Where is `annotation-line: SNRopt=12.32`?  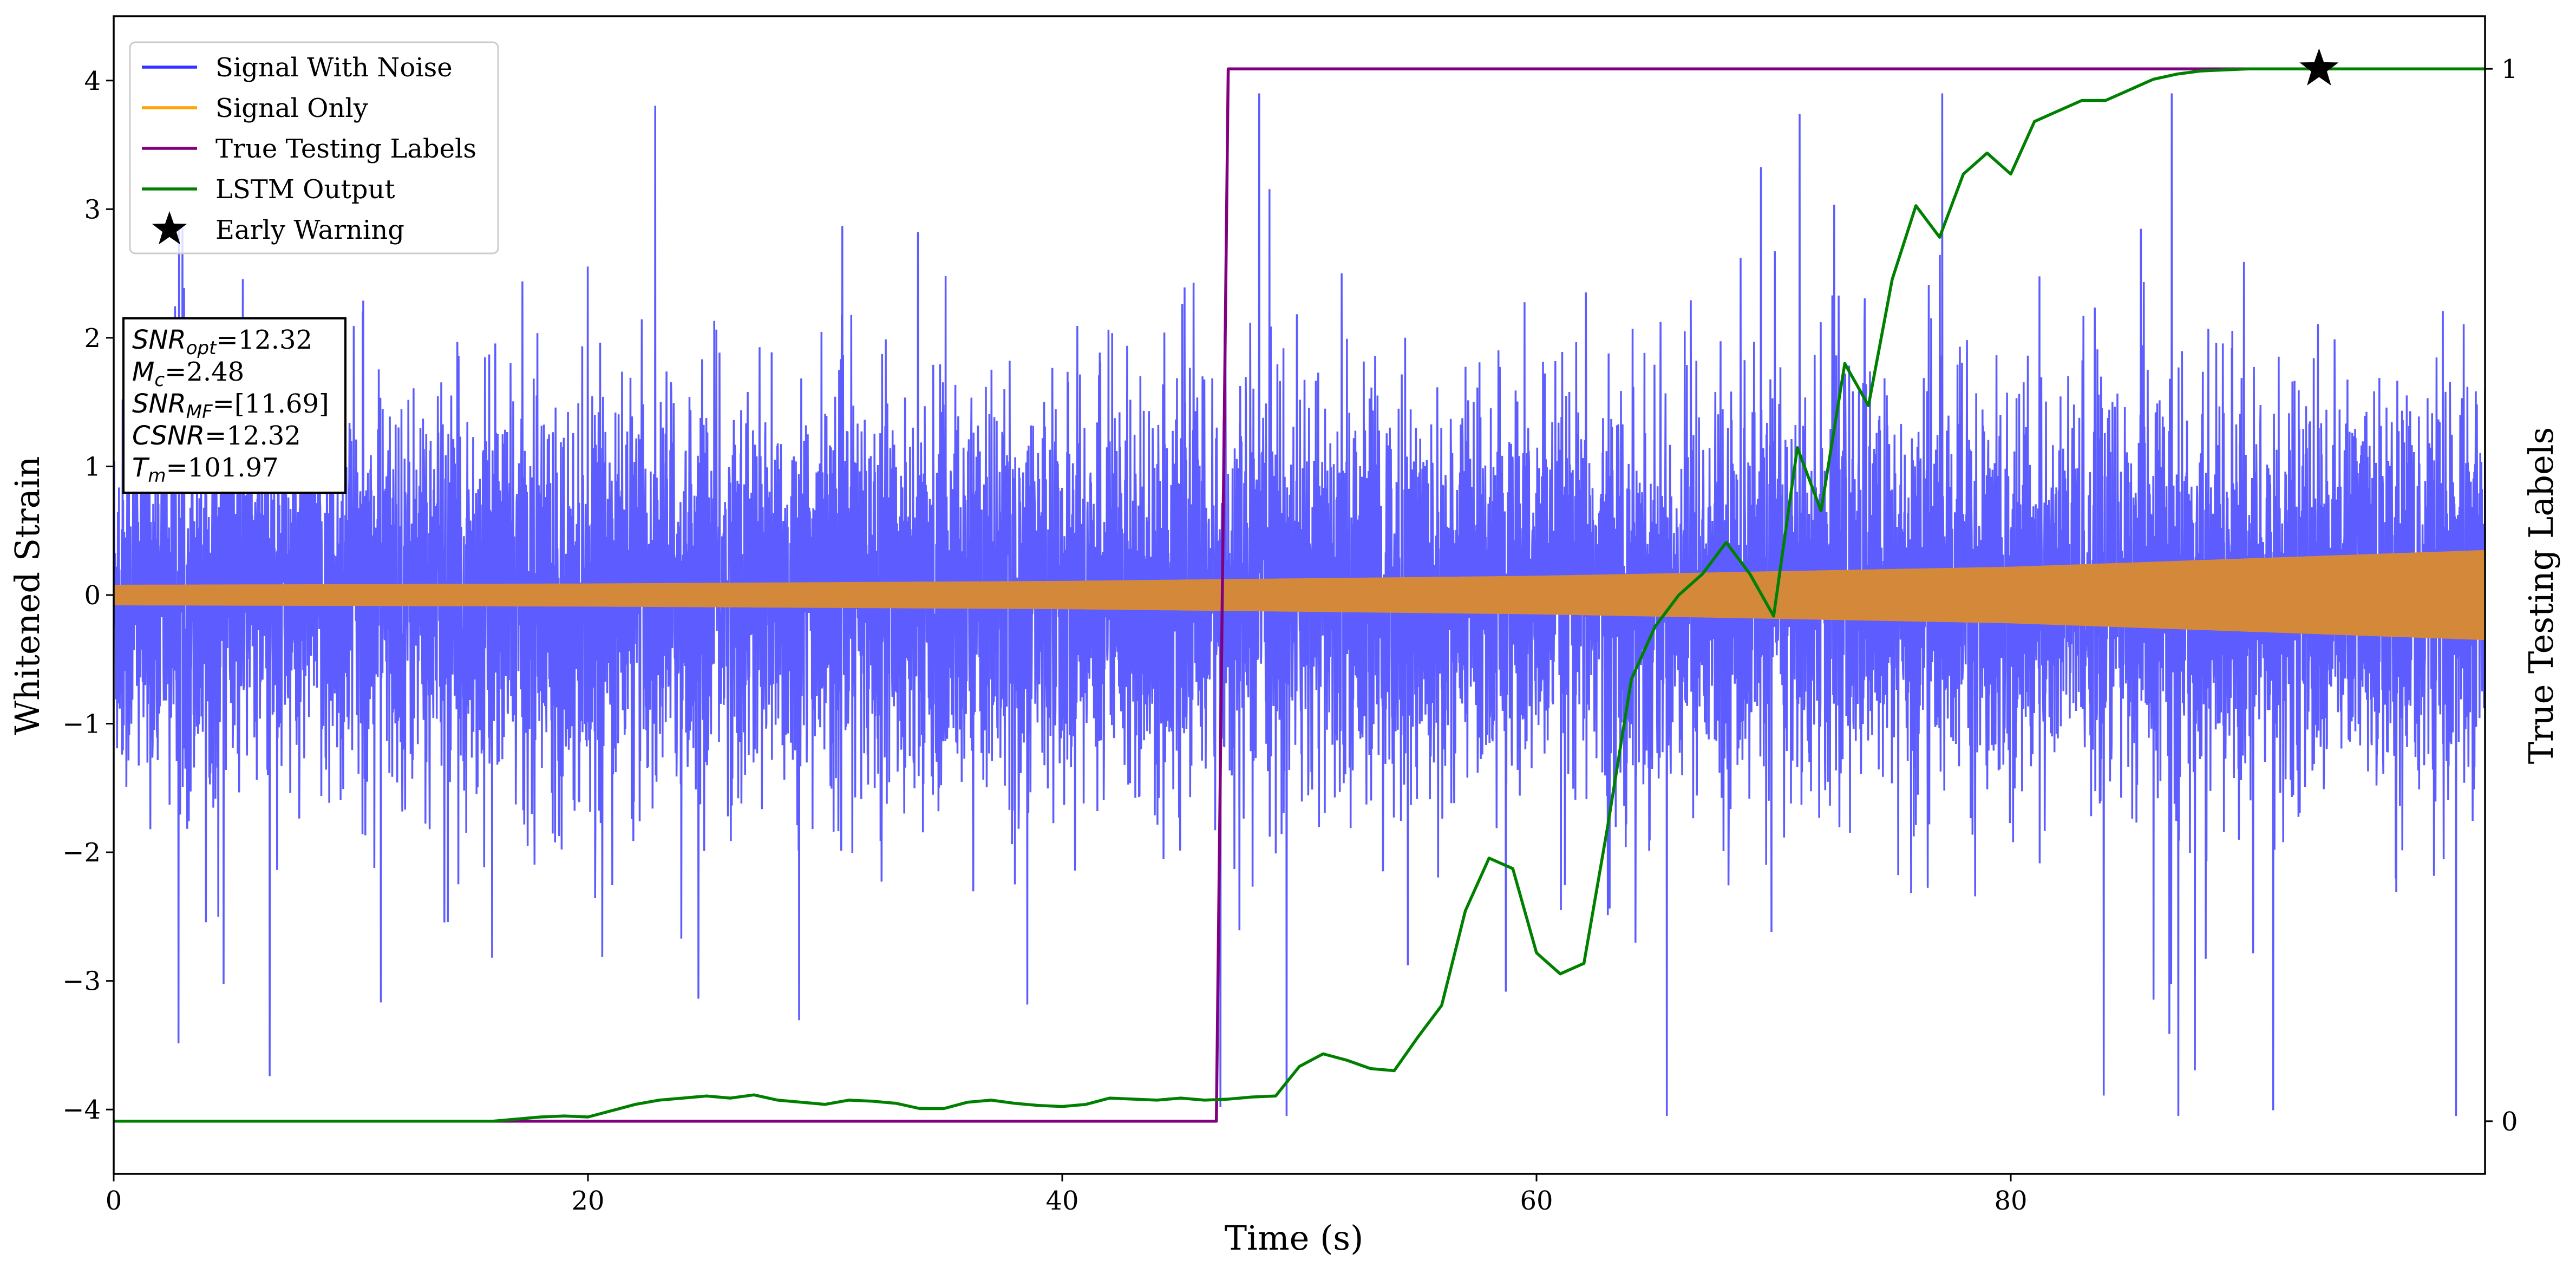 annotation-line: SNRopt=12.32 is located at coordinates (222, 342).